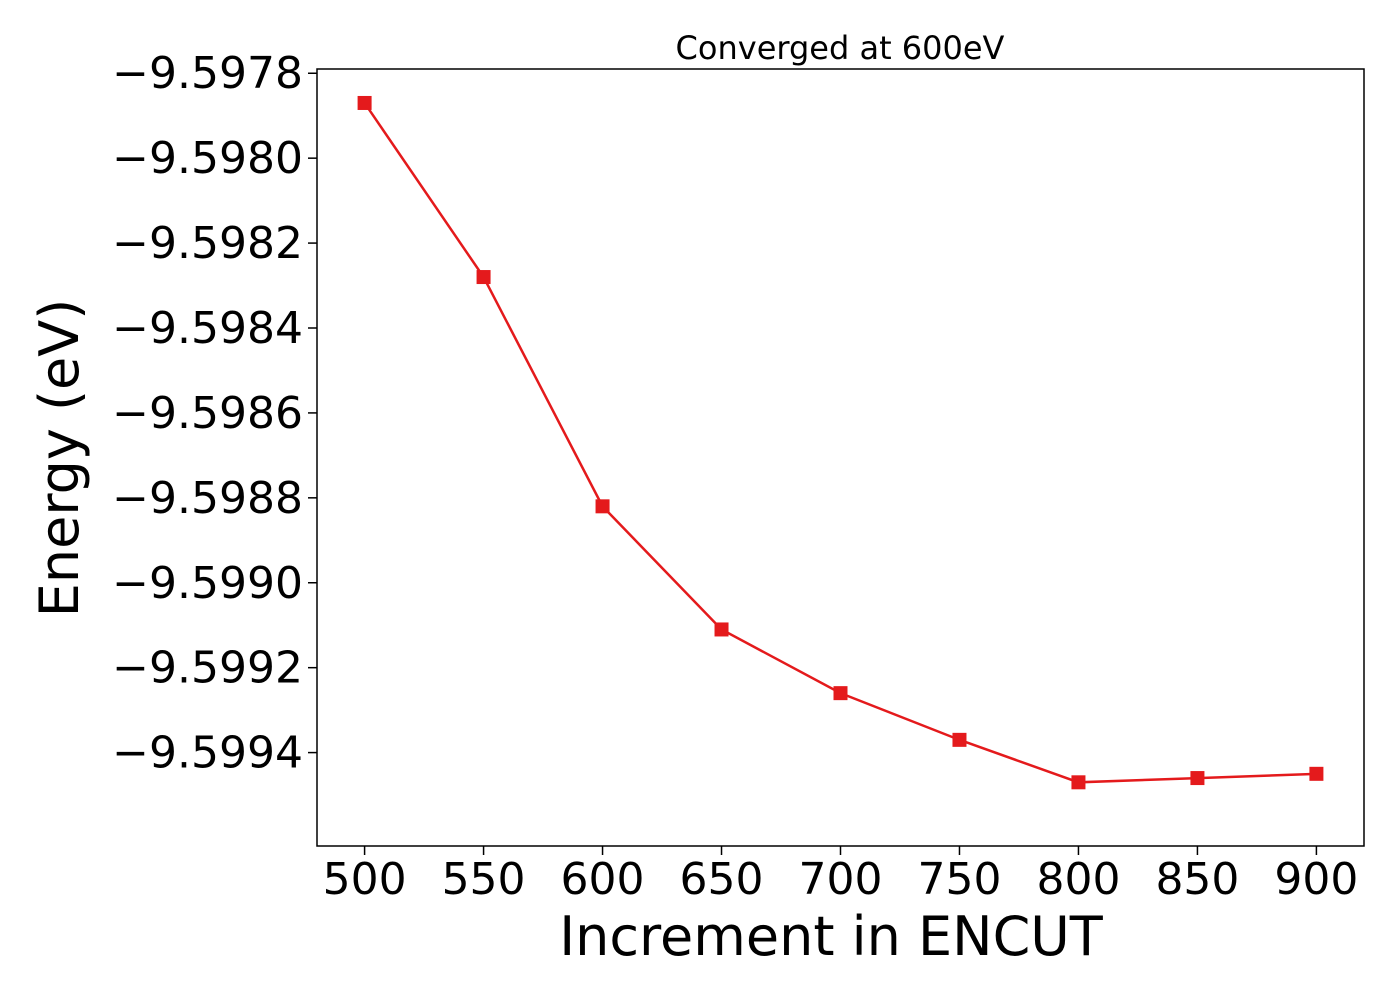 The width and height of the screenshot is (1400, 1000). What do you see at coordinates (484, 879) in the screenshot?
I see `x-tick-label: 550` at bounding box center [484, 879].